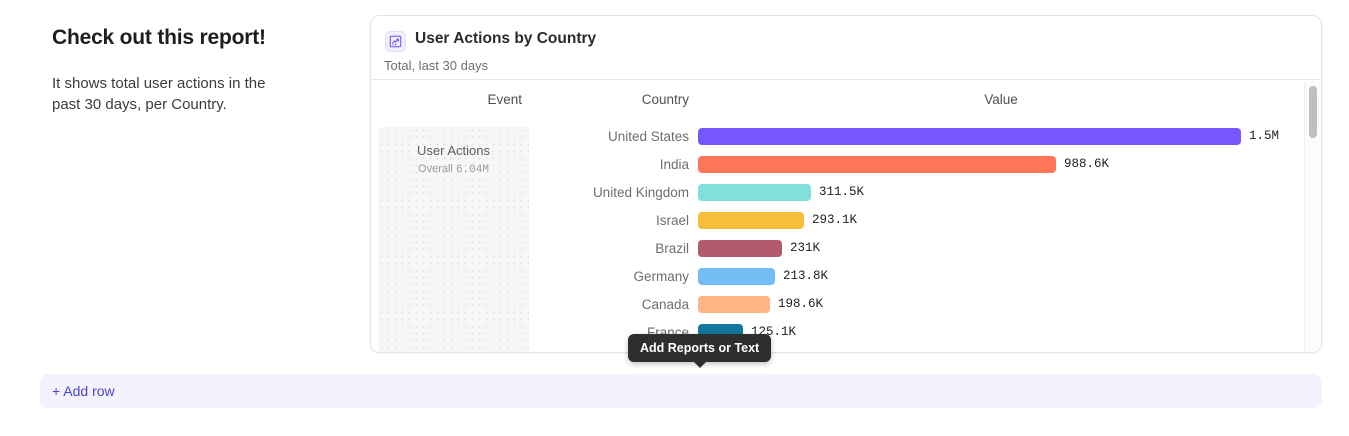  I want to click on bar-wrap: 213.8K, so click(1001, 276).